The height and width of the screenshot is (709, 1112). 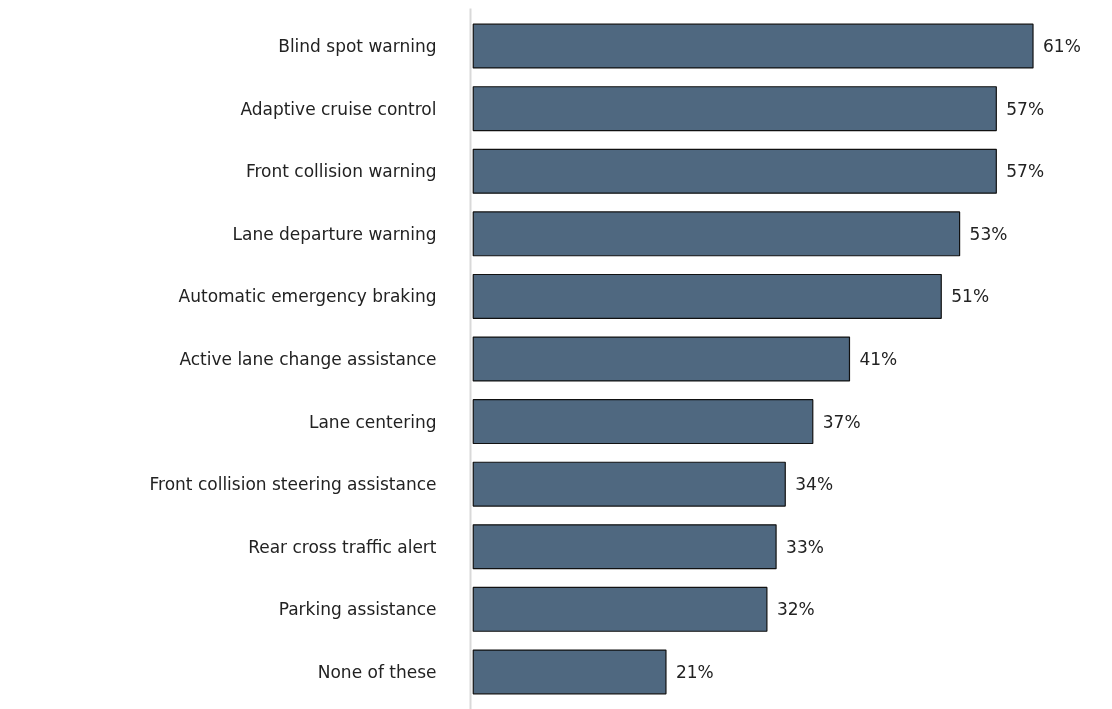 I want to click on data-label: 61%, so click(x=1062, y=46).